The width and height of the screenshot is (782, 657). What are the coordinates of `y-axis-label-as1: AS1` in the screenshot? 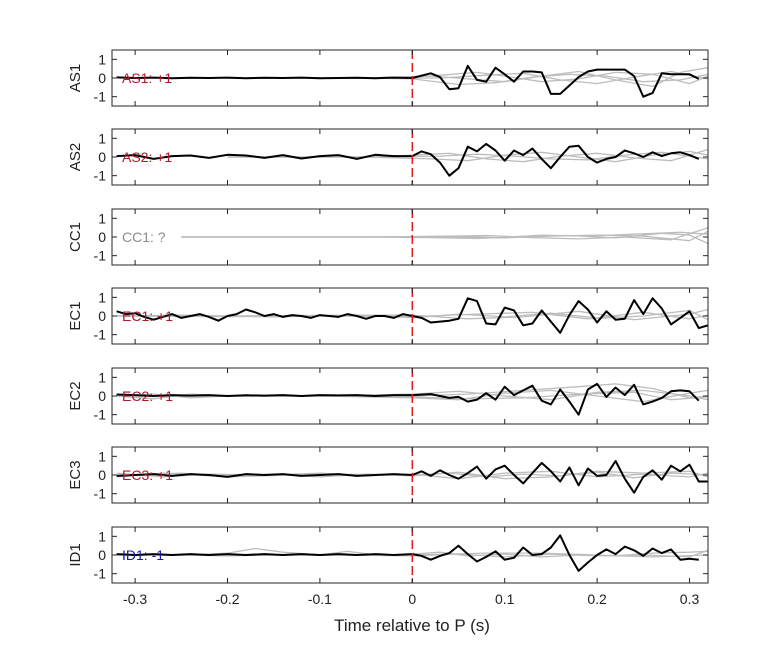 It's located at (75, 78).